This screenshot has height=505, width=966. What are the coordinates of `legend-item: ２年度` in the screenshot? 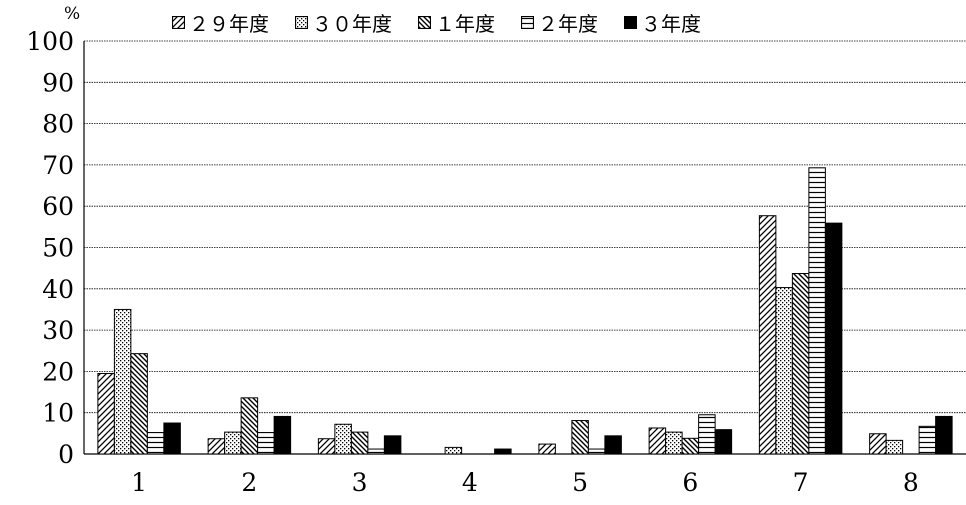 It's located at (559, 22).